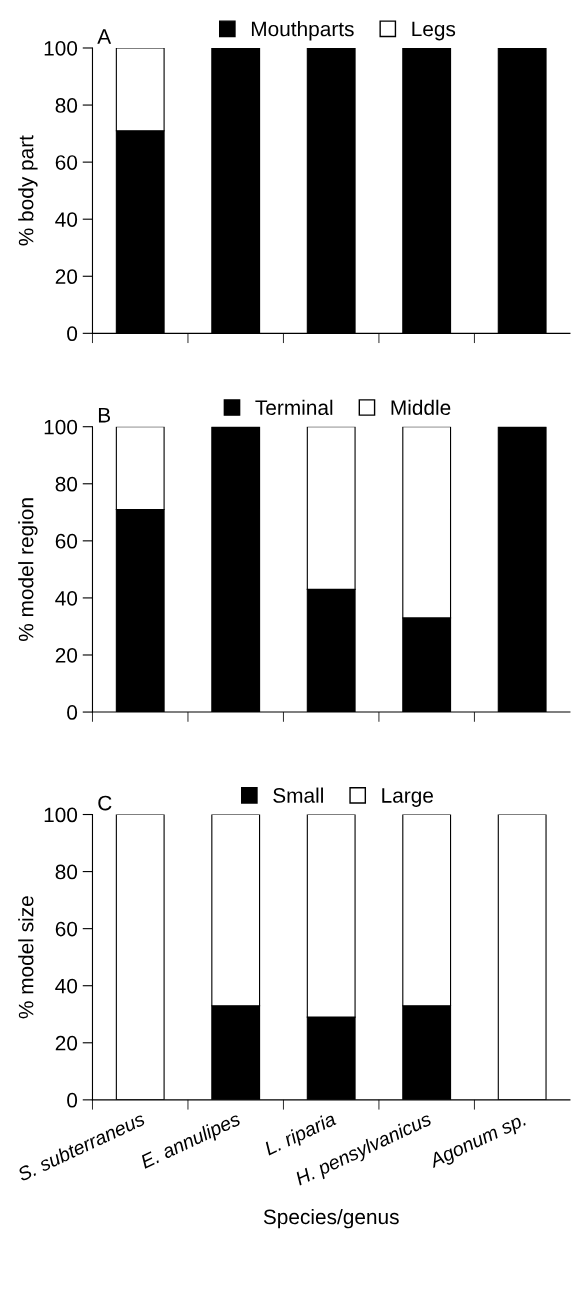 The image size is (578, 1297). I want to click on legend-label: Small, so click(298, 795).